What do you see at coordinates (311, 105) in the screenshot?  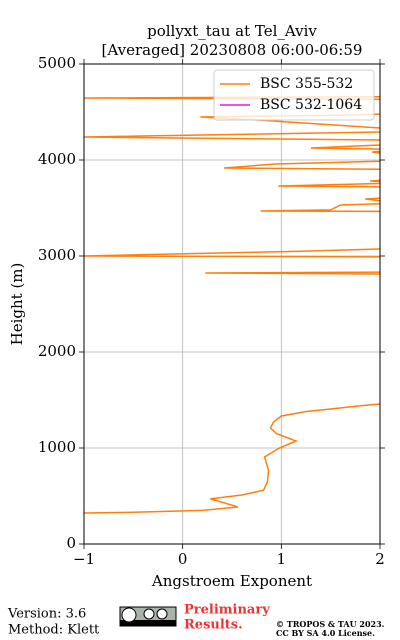 I see `legend-label: BSC 532-1064` at bounding box center [311, 105].